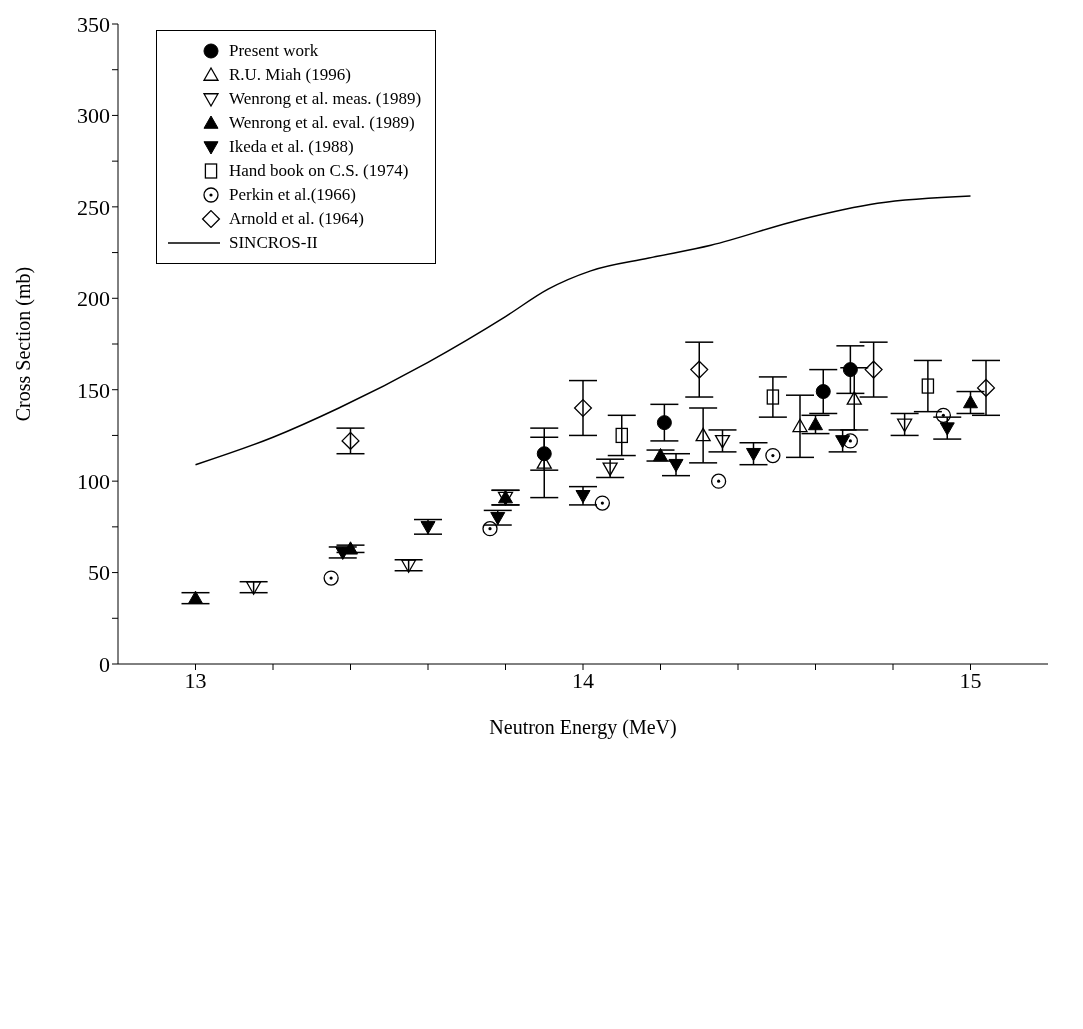  What do you see at coordinates (93, 481) in the screenshot?
I see `y-tick-label: 100` at bounding box center [93, 481].